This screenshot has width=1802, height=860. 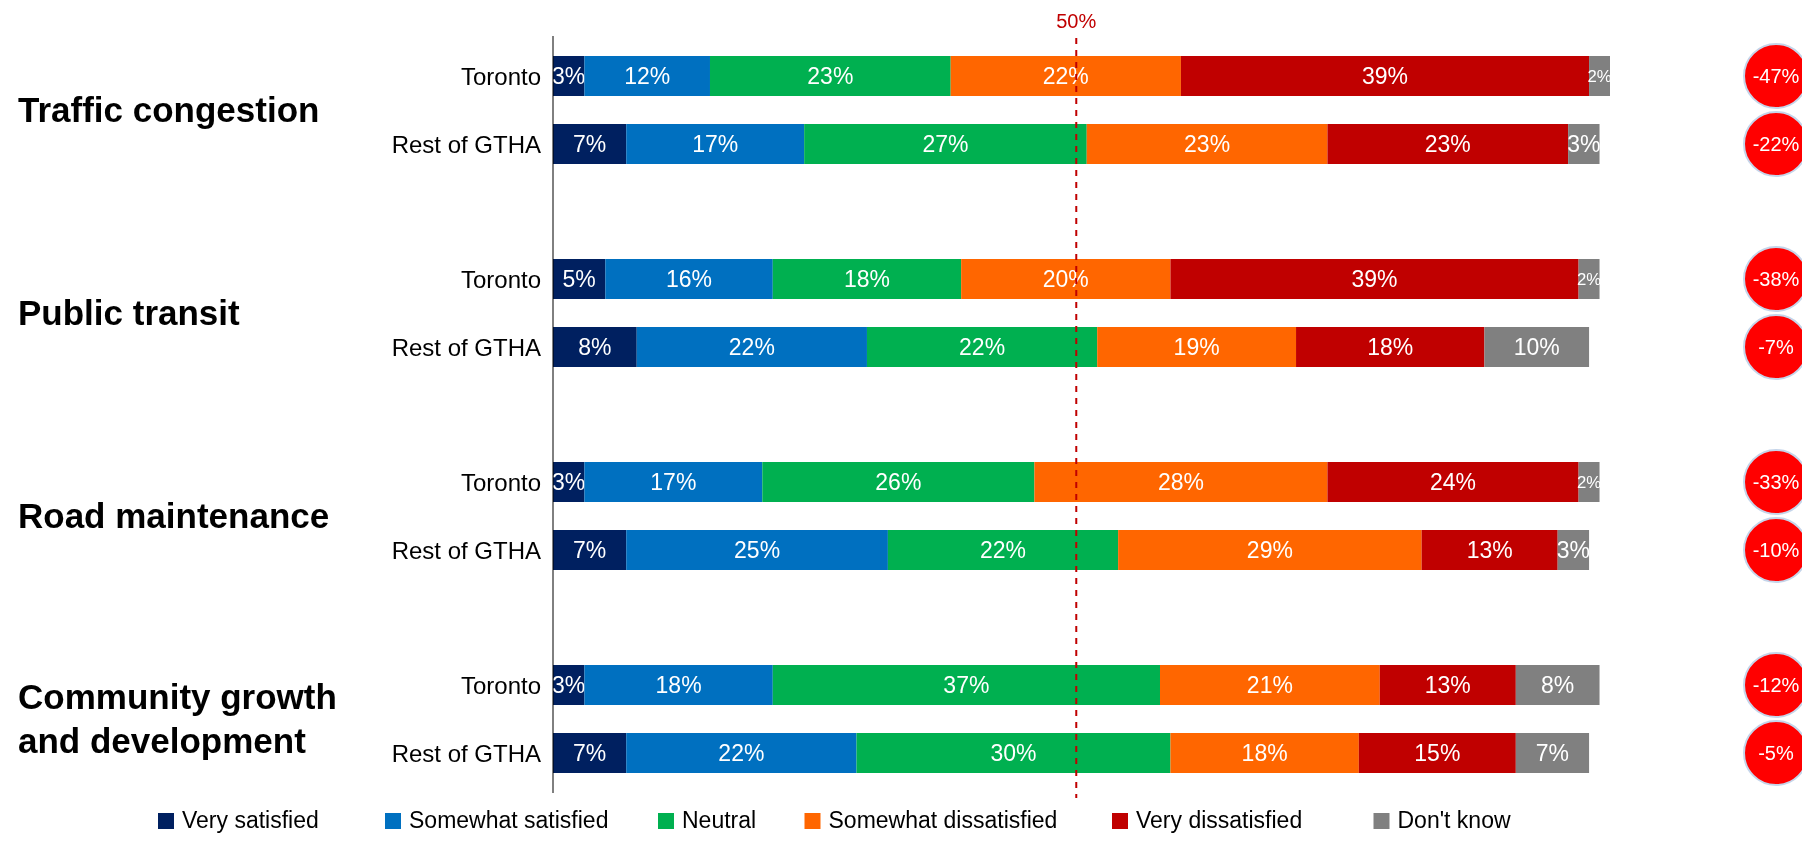 I want to click on text: Traffic congestion, so click(x=169, y=109).